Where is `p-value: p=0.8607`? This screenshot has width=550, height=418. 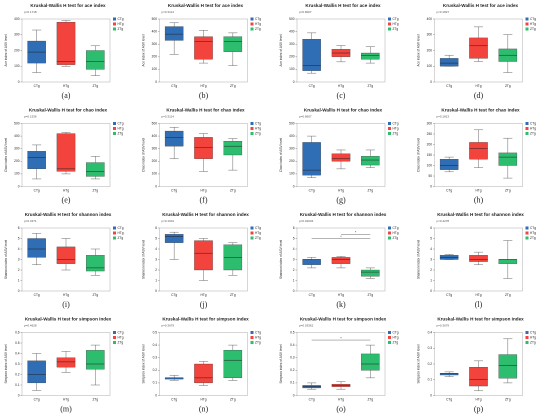
p-value: p=0.8607 is located at coordinates (305, 116).